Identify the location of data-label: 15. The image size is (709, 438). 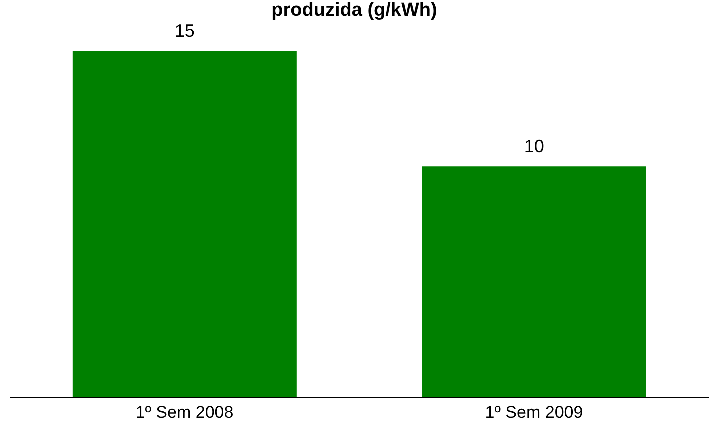
(184, 31).